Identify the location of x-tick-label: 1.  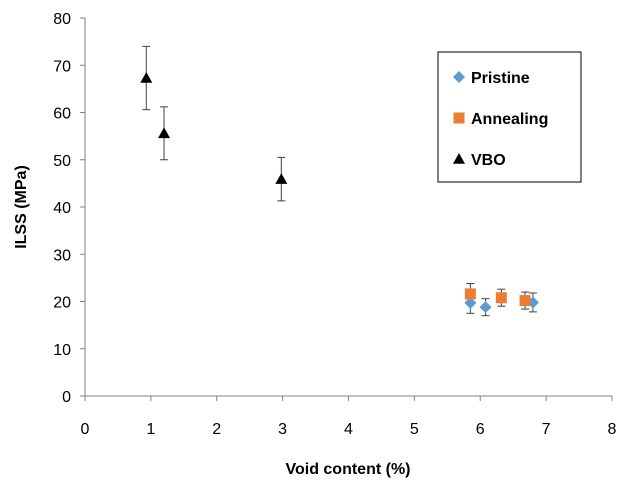
(150, 429).